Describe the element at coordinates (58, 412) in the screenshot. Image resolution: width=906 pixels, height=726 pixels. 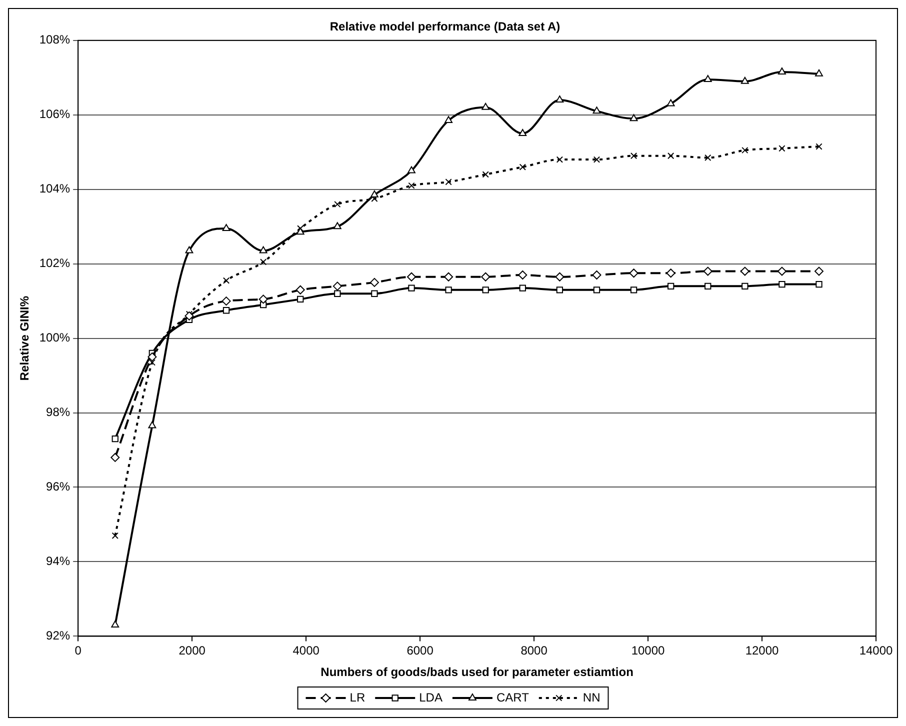
I see `y-tick-label: 98%` at that location.